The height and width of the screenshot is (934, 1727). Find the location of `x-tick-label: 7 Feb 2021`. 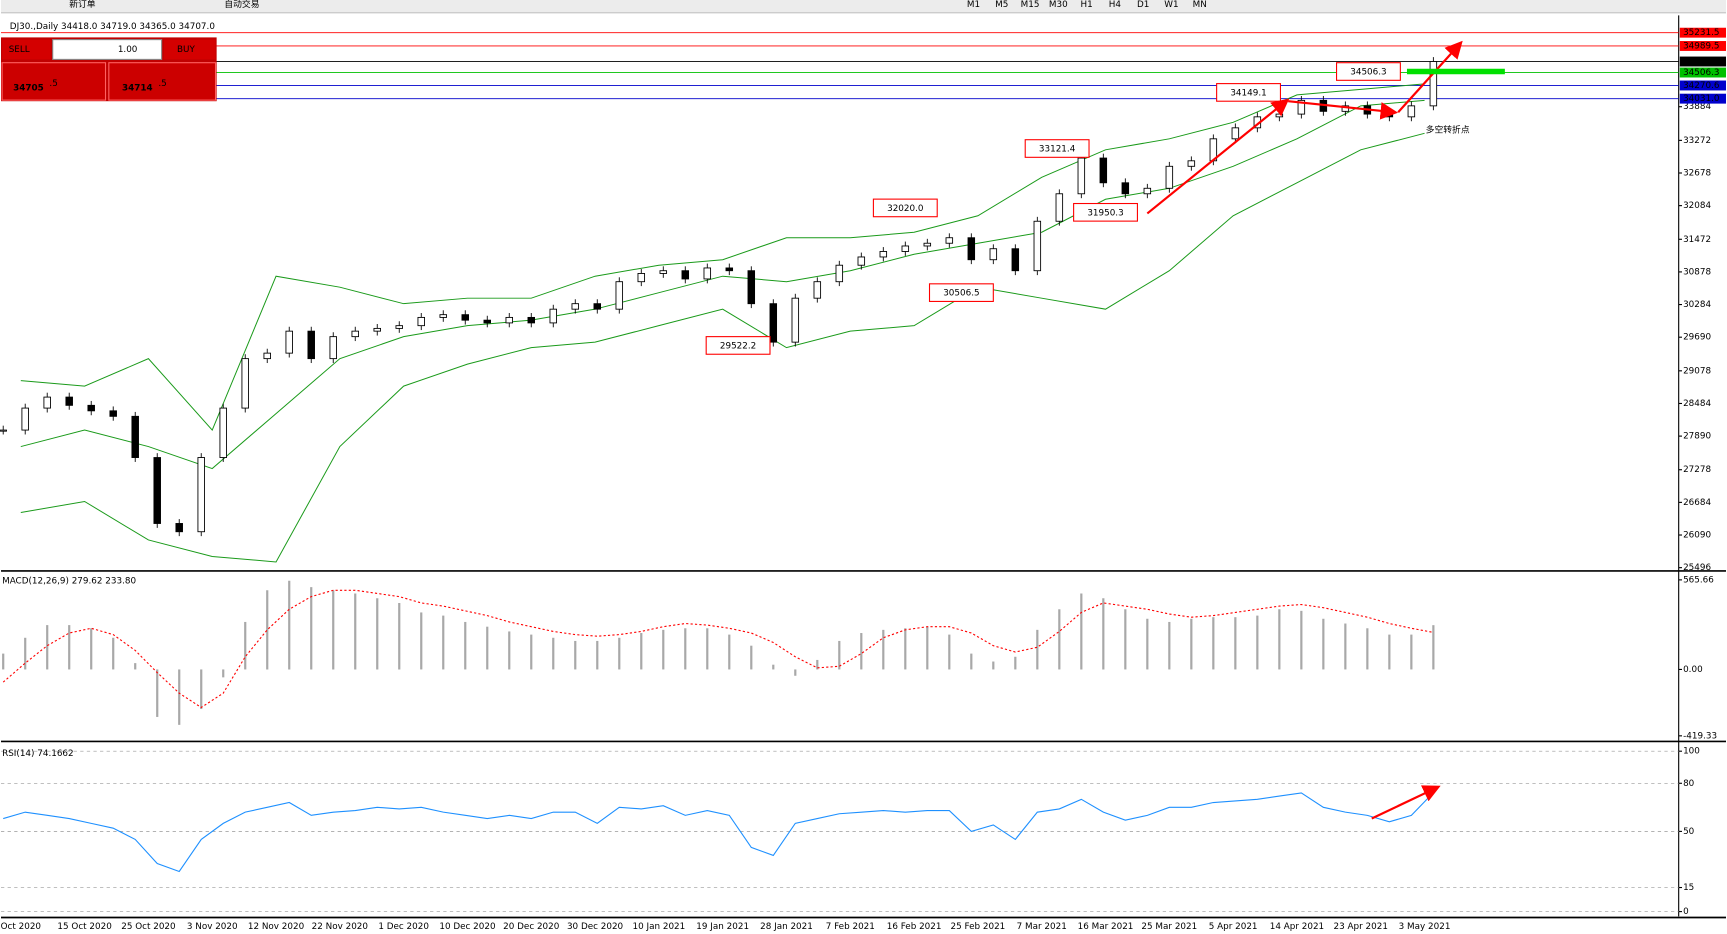

x-tick-label: 7 Feb 2021 is located at coordinates (850, 927).